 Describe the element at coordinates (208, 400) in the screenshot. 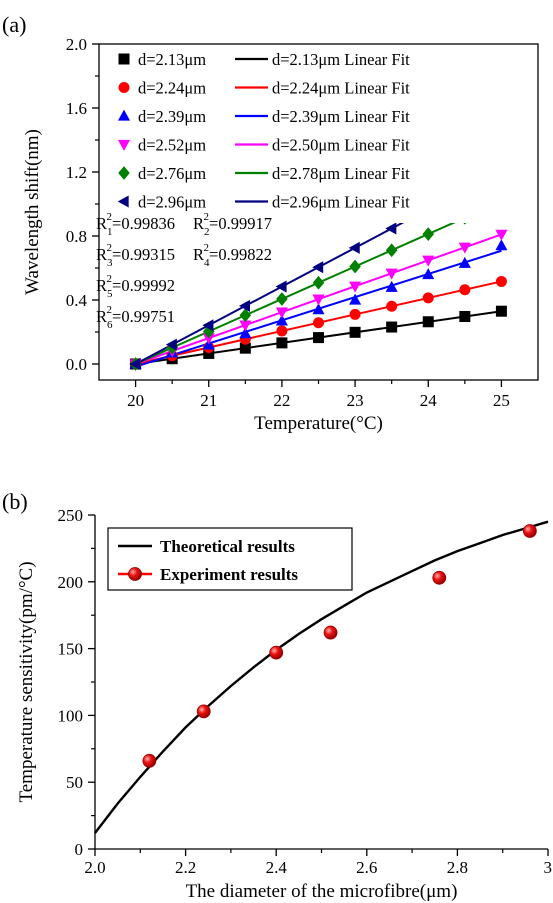

I see `x-tick-label: 21` at that location.